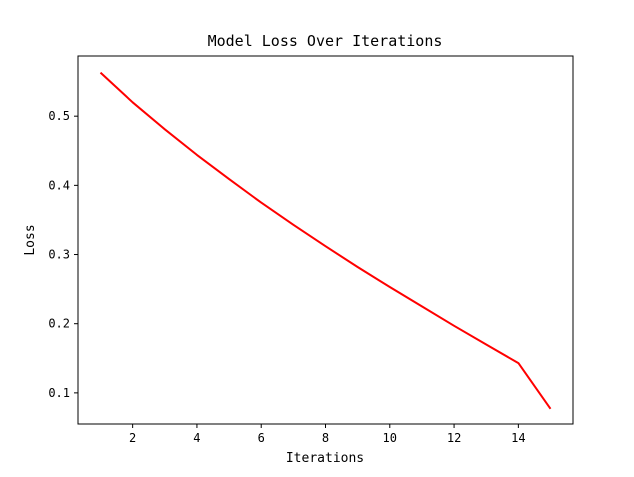 This screenshot has height=477, width=634. Describe the element at coordinates (59, 116) in the screenshot. I see `y-tick-label: 0.5` at that location.